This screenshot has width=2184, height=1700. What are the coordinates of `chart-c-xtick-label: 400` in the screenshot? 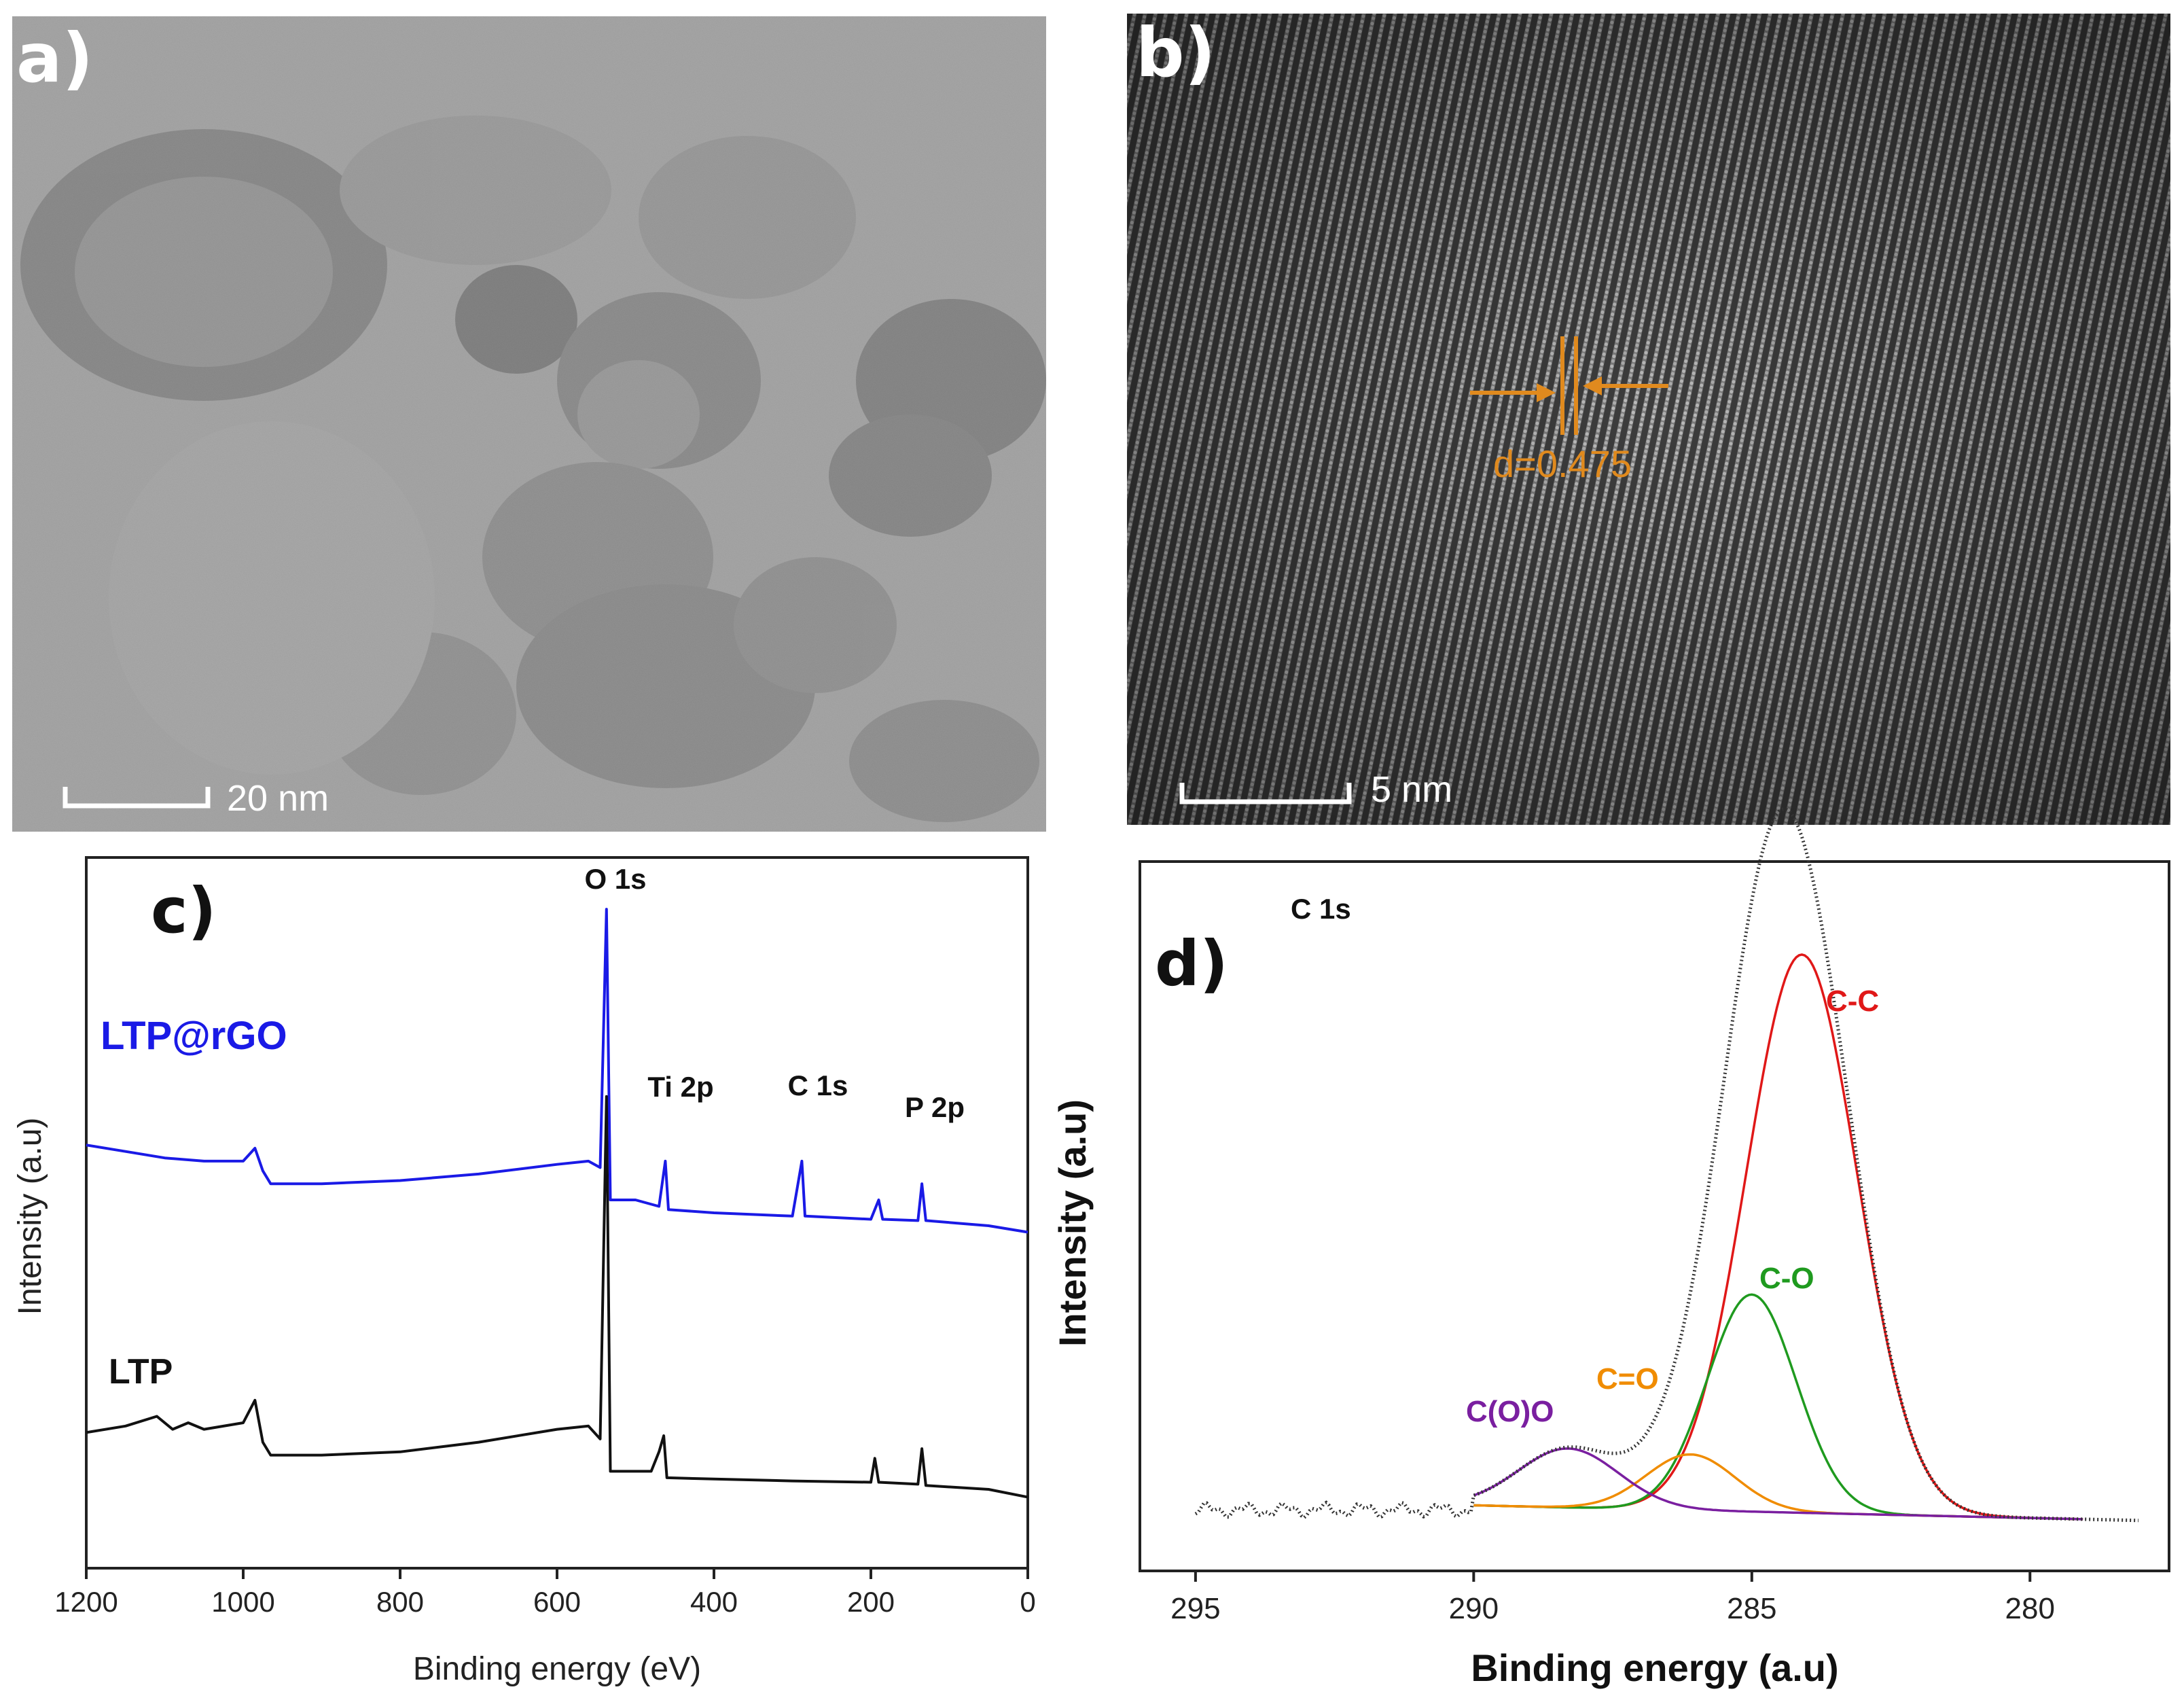 It's located at (714, 1602).